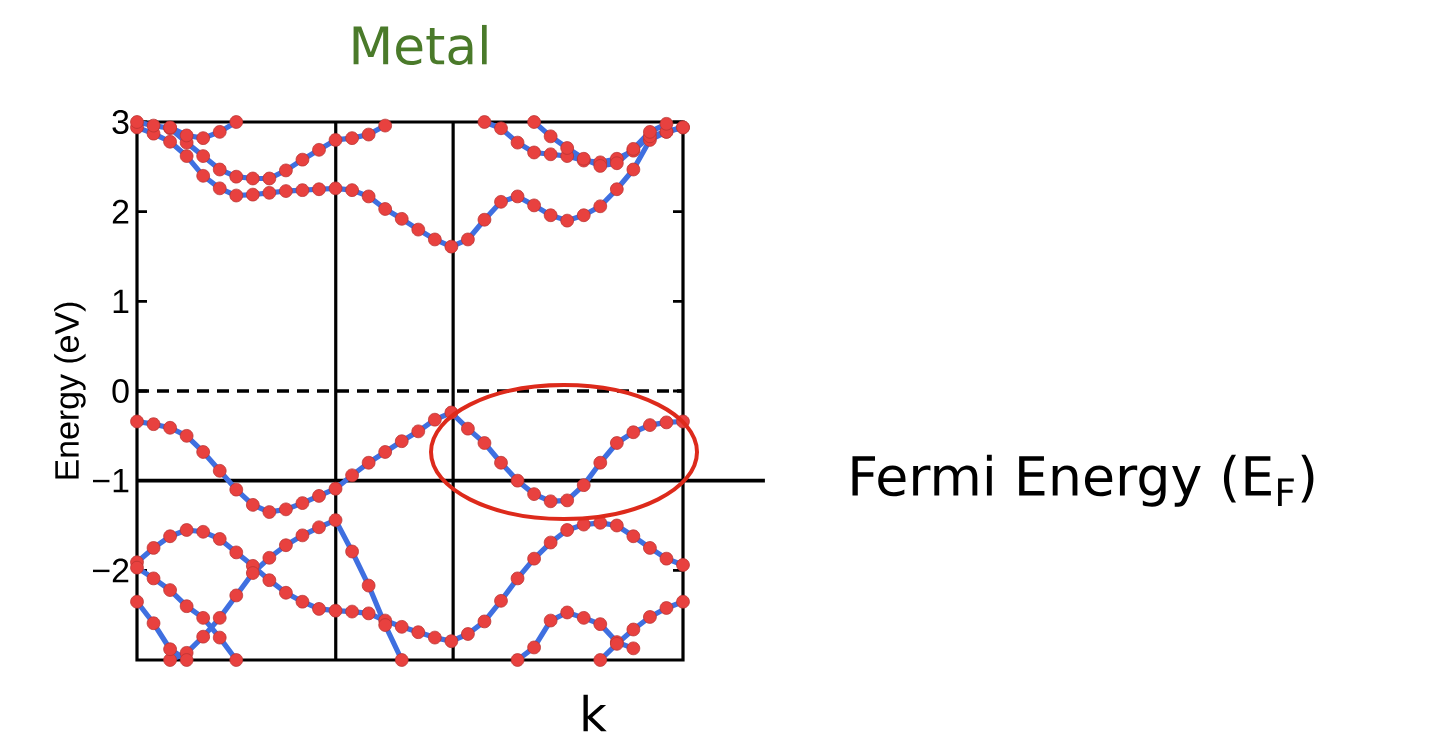 The height and width of the screenshot is (741, 1455). I want to click on y-tick-label: 3, so click(120, 122).